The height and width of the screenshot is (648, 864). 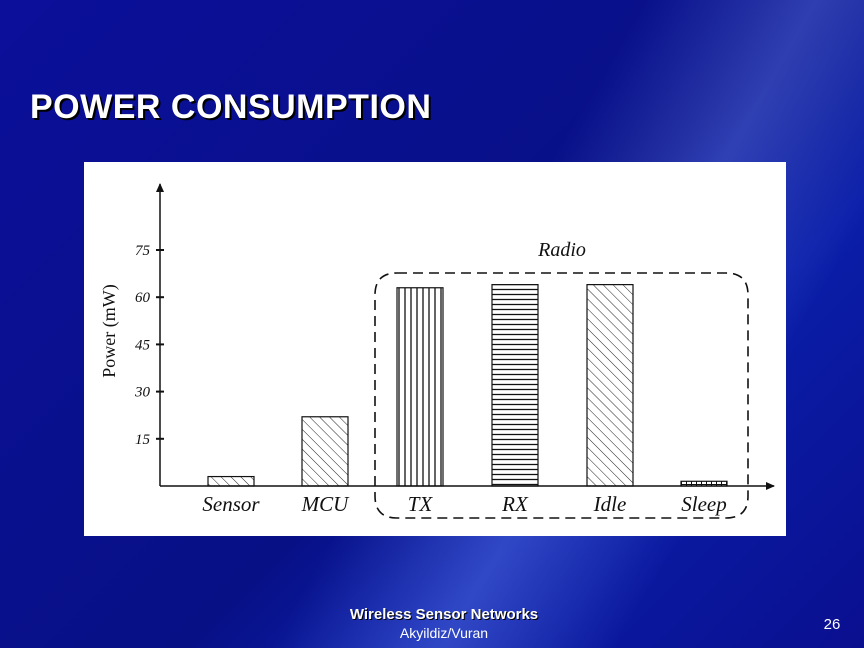 What do you see at coordinates (444, 633) in the screenshot?
I see `footer-authors: Akyildiz/Vuran` at bounding box center [444, 633].